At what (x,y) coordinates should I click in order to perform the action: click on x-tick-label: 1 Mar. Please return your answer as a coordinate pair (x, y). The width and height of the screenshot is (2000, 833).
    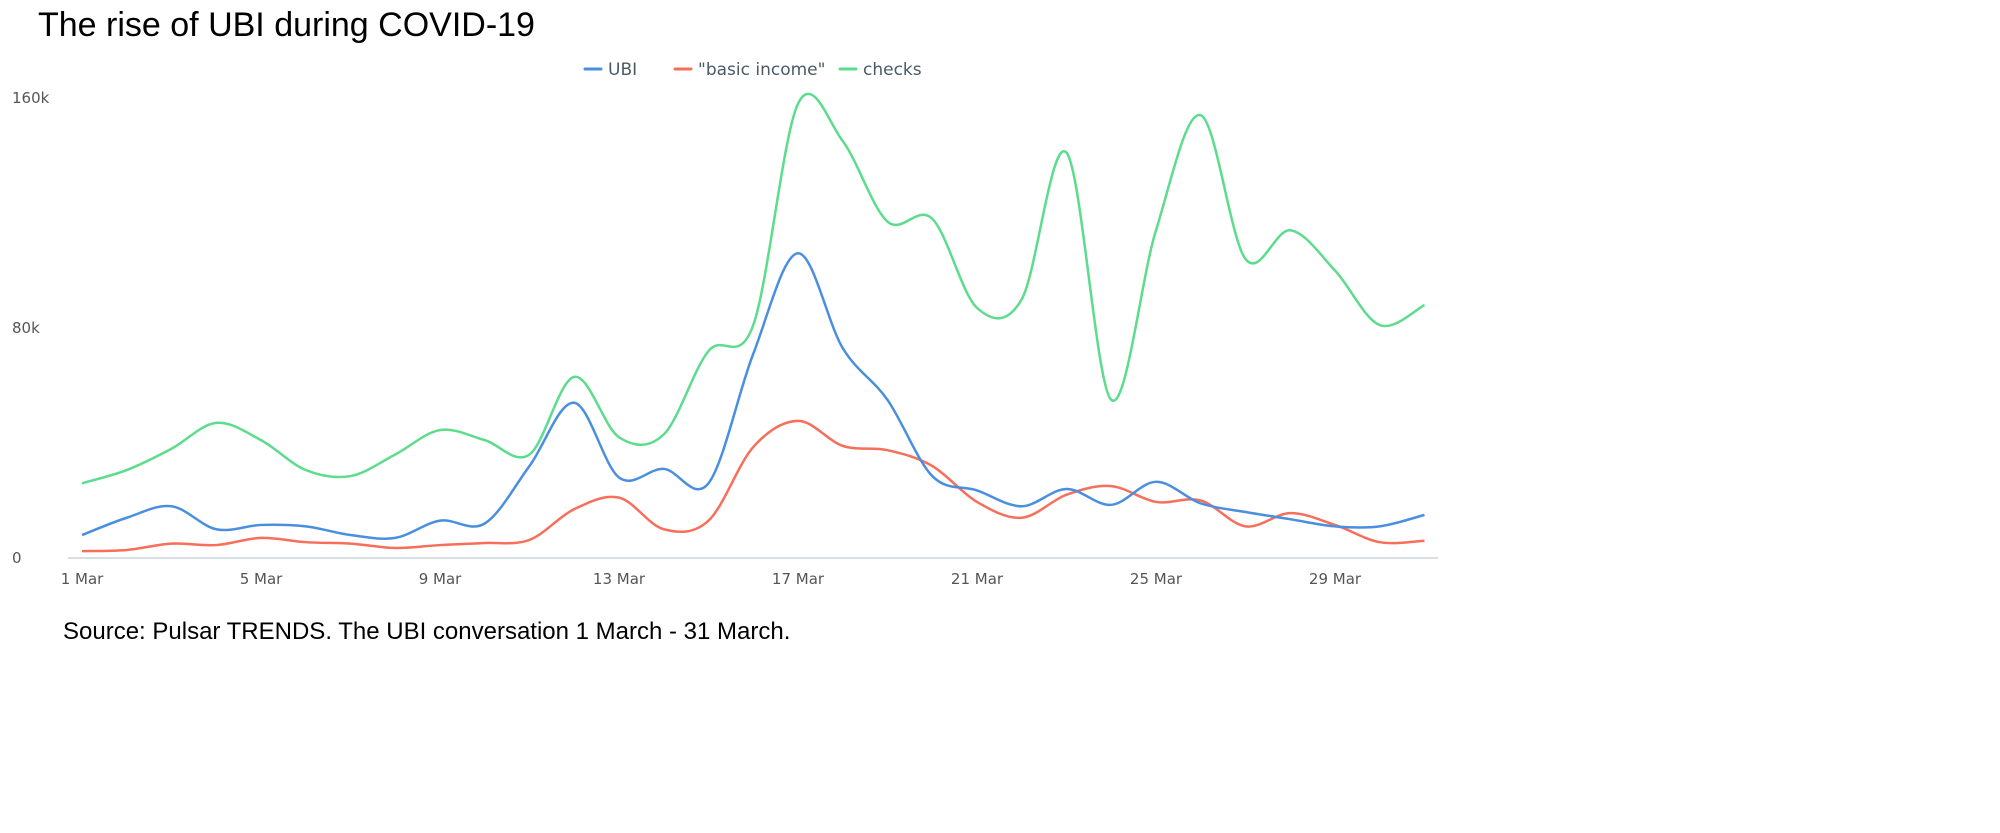
    Looking at the image, I should click on (82, 579).